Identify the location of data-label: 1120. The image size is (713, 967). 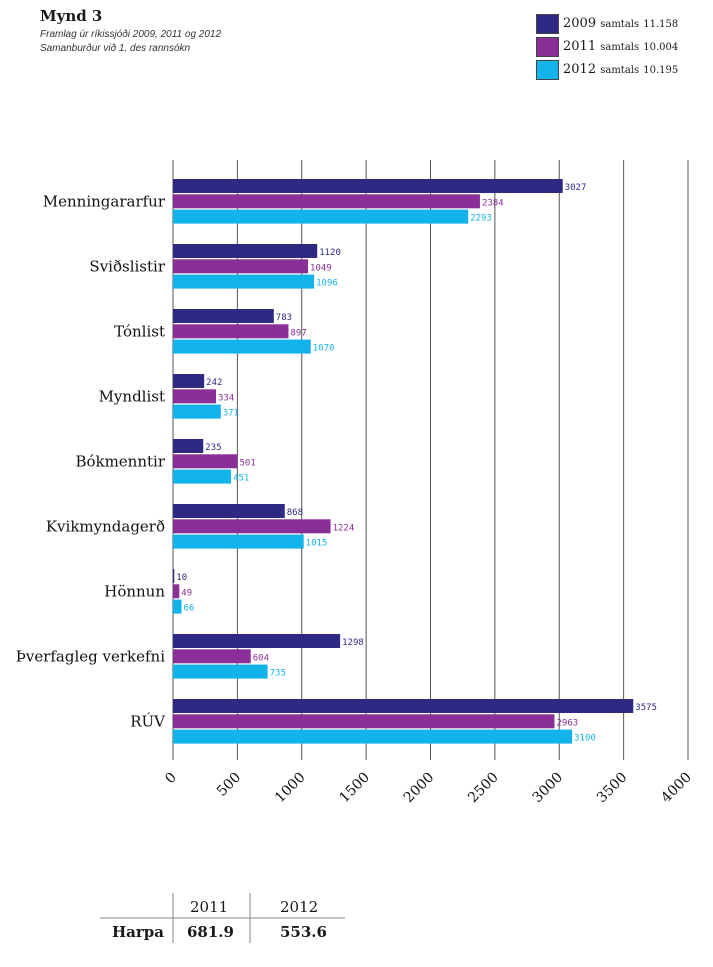
(330, 253).